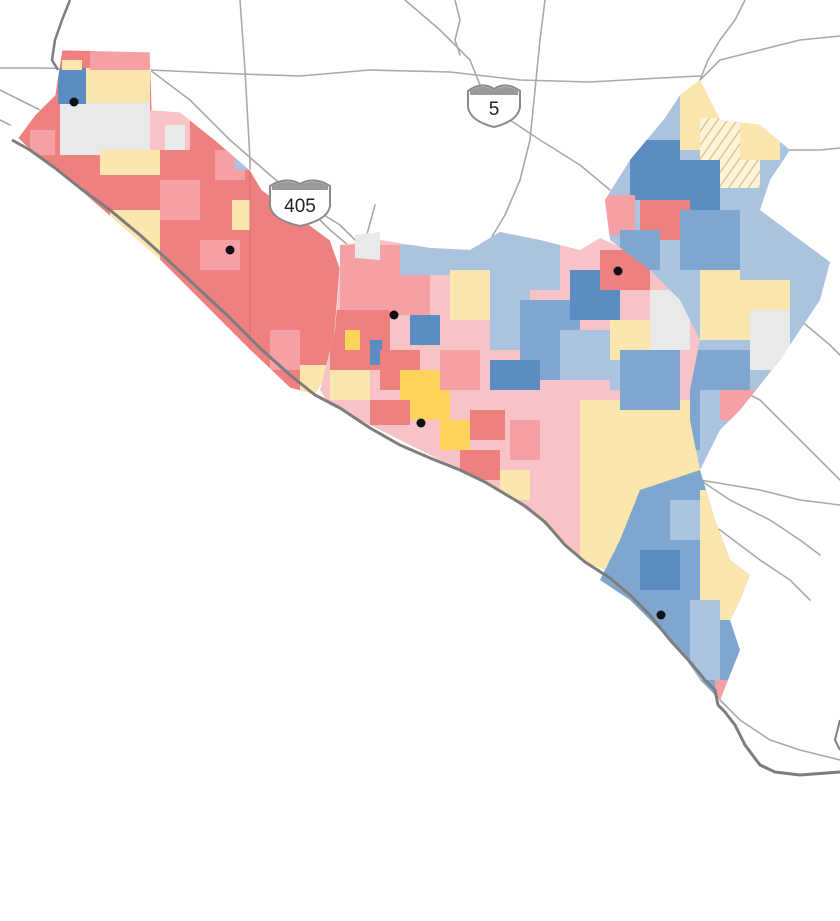  I want to click on no-data-strip, so click(367, 246).